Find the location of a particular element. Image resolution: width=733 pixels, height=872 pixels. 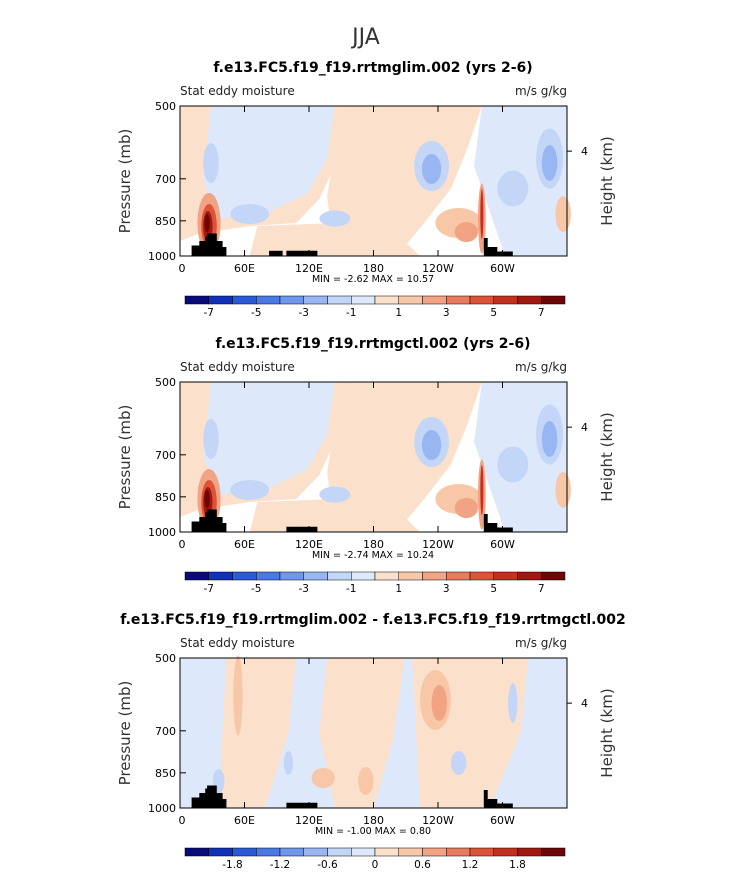

colorbar-label: -1 is located at coordinates (351, 589).